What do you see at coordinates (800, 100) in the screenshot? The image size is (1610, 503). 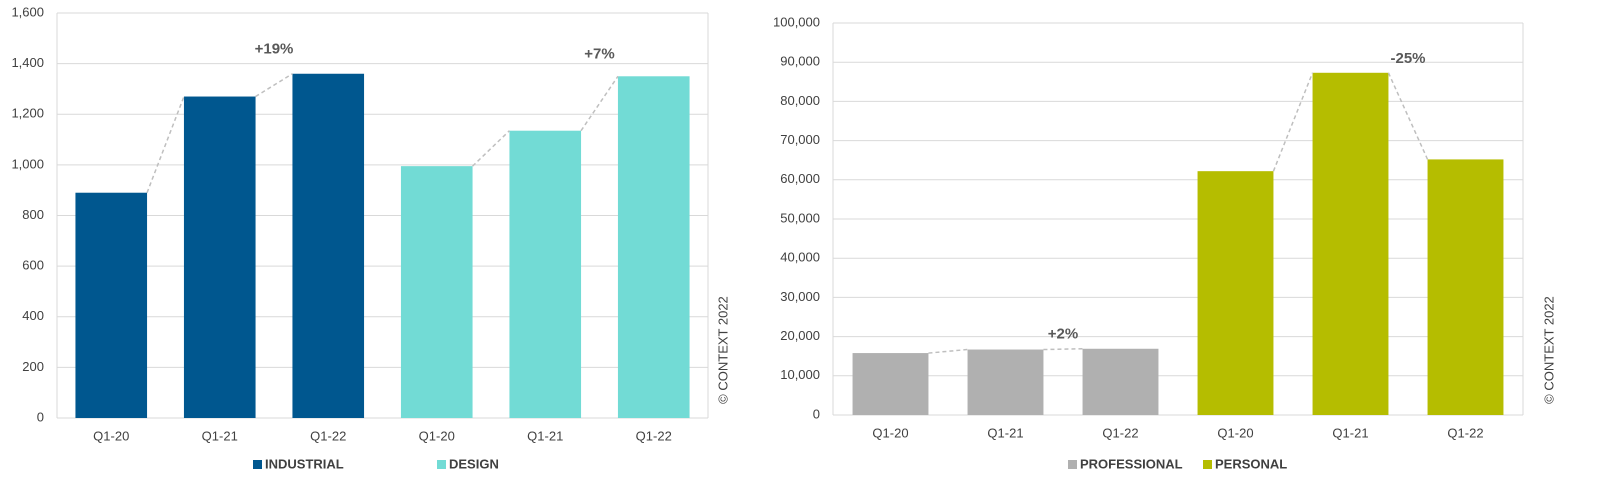 I see `y-tick-label: 80,000` at bounding box center [800, 100].